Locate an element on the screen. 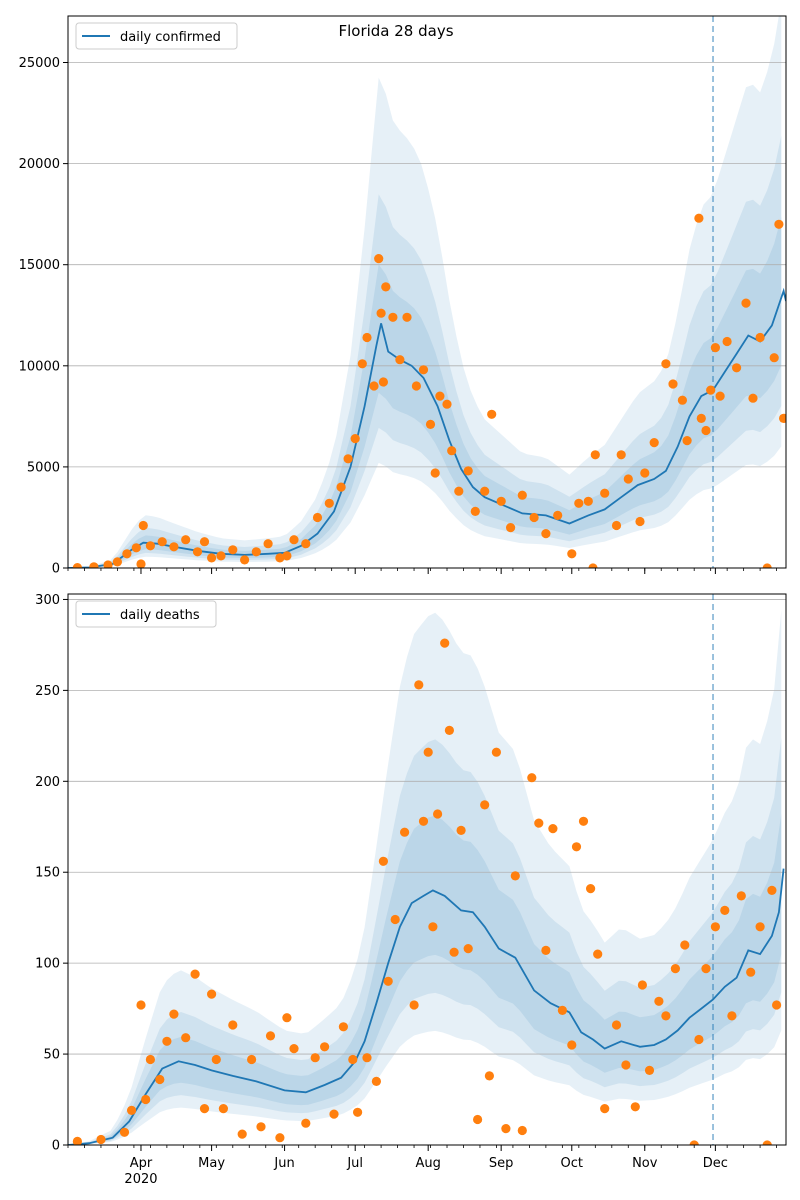 The width and height of the screenshot is (800, 1200). legend: daily confirmed is located at coordinates (156, 36).